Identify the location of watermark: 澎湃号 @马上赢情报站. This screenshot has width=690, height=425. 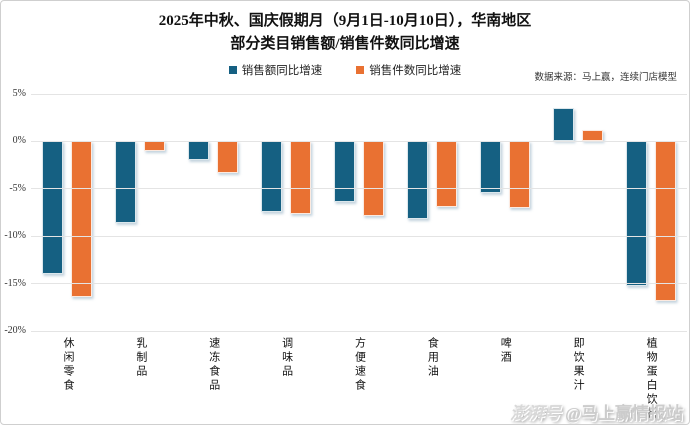
(596, 411).